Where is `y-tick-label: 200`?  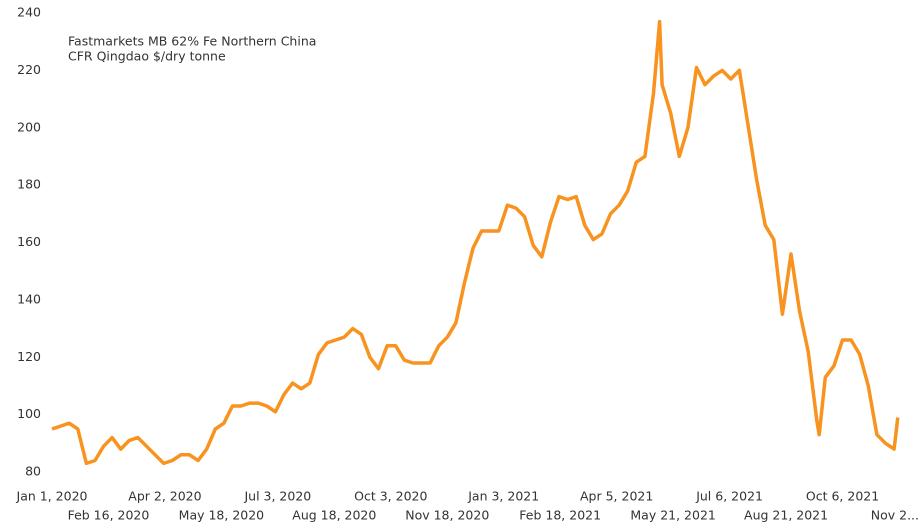
y-tick-label: 200 is located at coordinates (29, 126).